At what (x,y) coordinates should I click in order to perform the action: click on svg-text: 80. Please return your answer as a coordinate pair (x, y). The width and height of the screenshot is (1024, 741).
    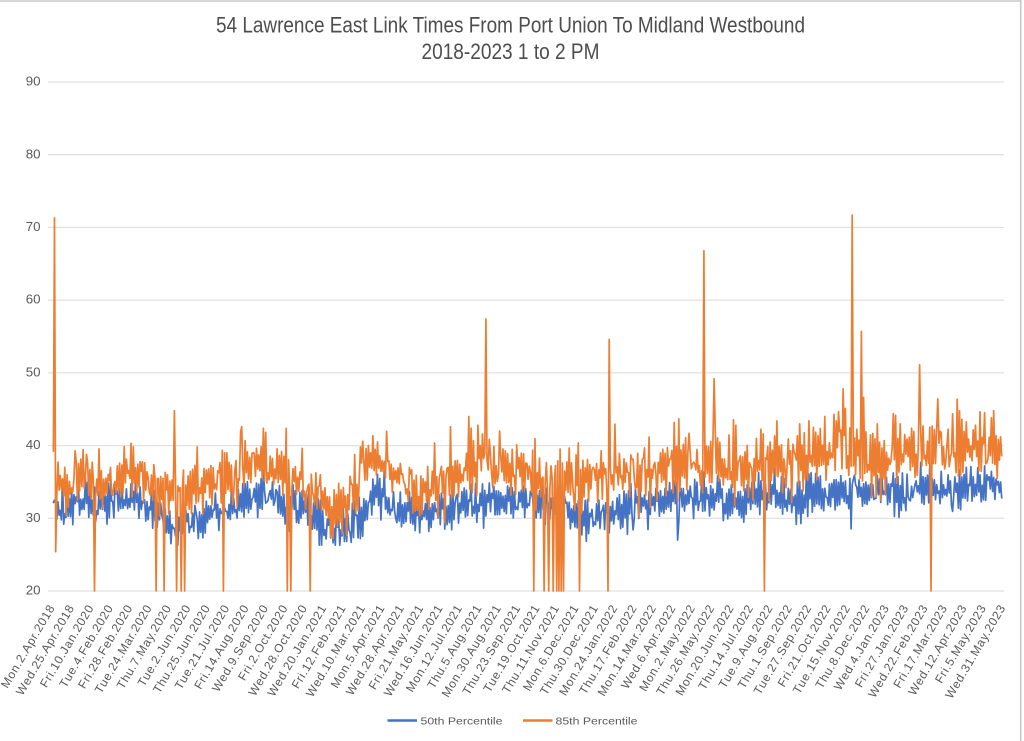
    Looking at the image, I should click on (33, 153).